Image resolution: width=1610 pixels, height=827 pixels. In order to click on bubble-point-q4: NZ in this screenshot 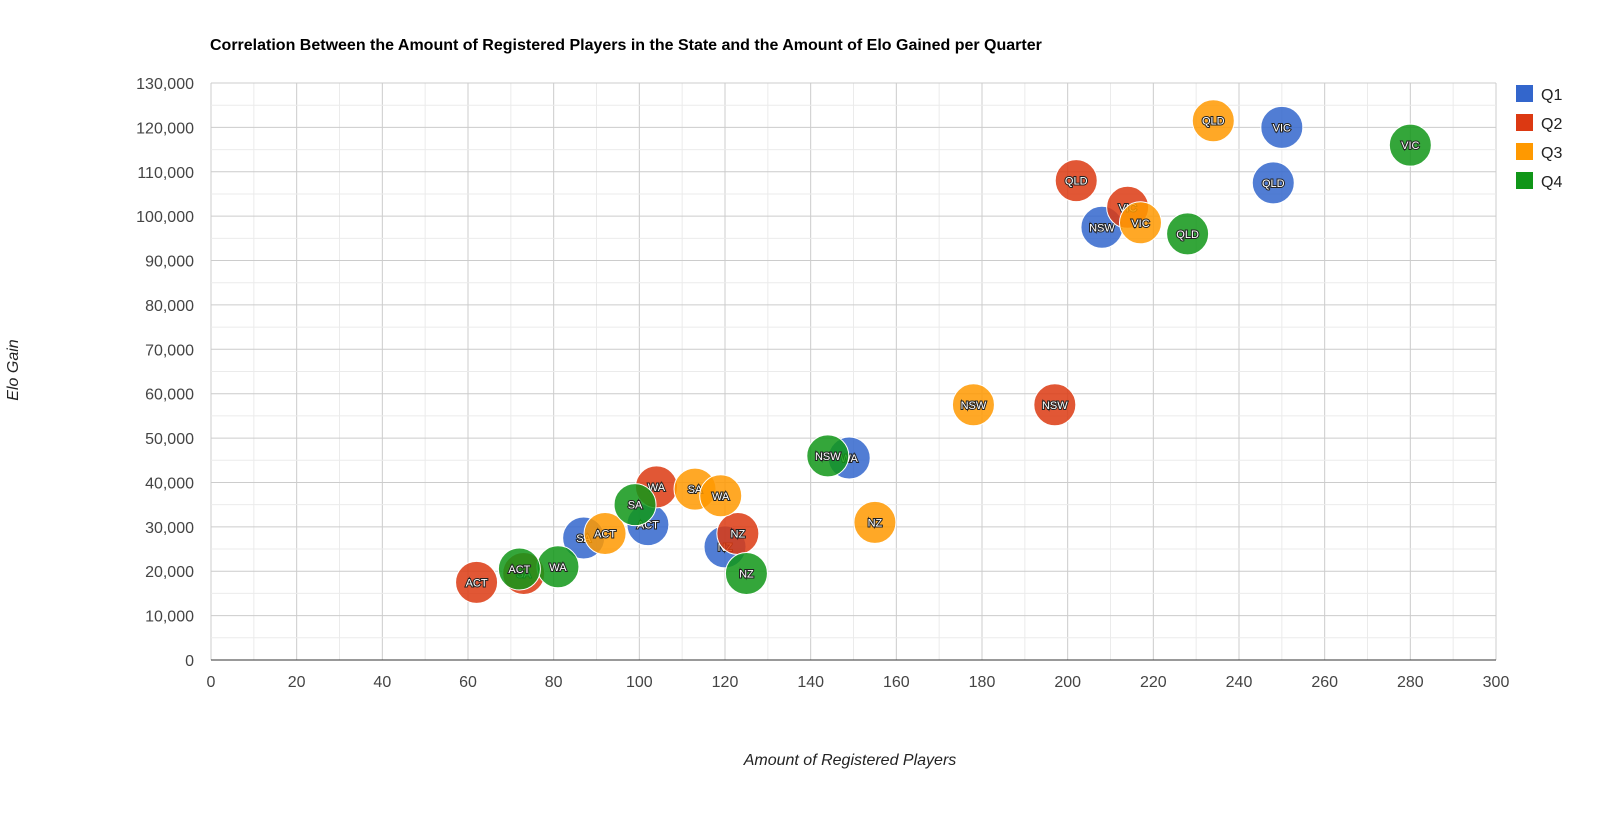, I will do `click(746, 573)`.